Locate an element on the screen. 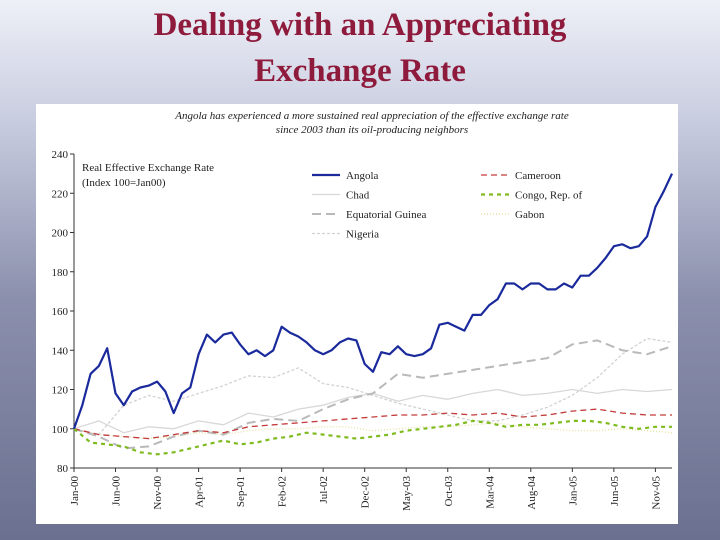  slide-title-line2: Exchange Rate is located at coordinates (360, 71).